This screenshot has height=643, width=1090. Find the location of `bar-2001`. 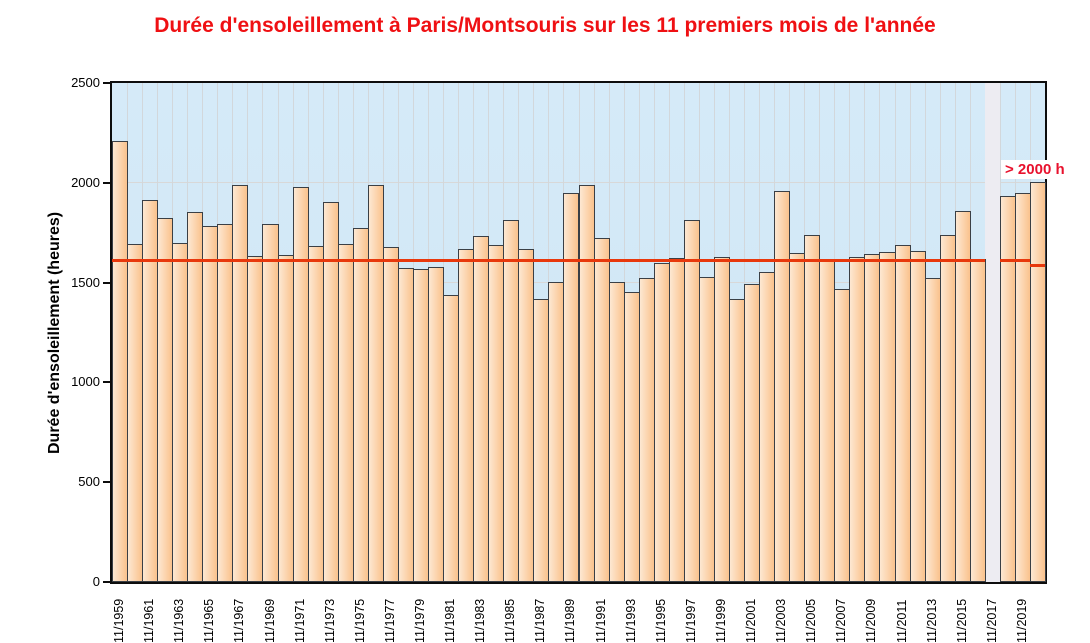

bar-2001 is located at coordinates (752, 432).